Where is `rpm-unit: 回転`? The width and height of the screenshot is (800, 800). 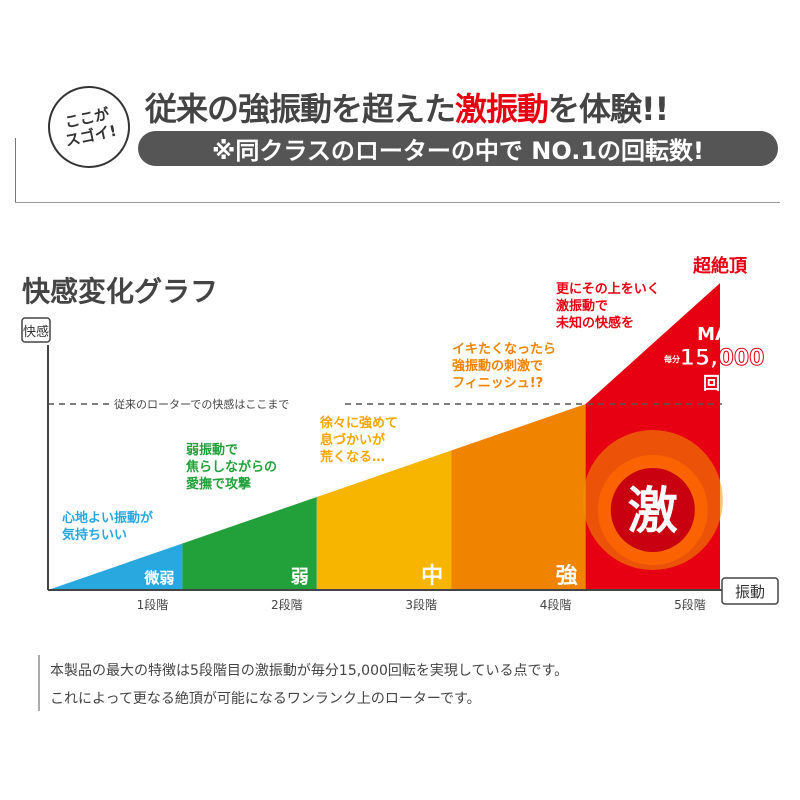
rpm-unit: 回転 is located at coordinates (720, 383).